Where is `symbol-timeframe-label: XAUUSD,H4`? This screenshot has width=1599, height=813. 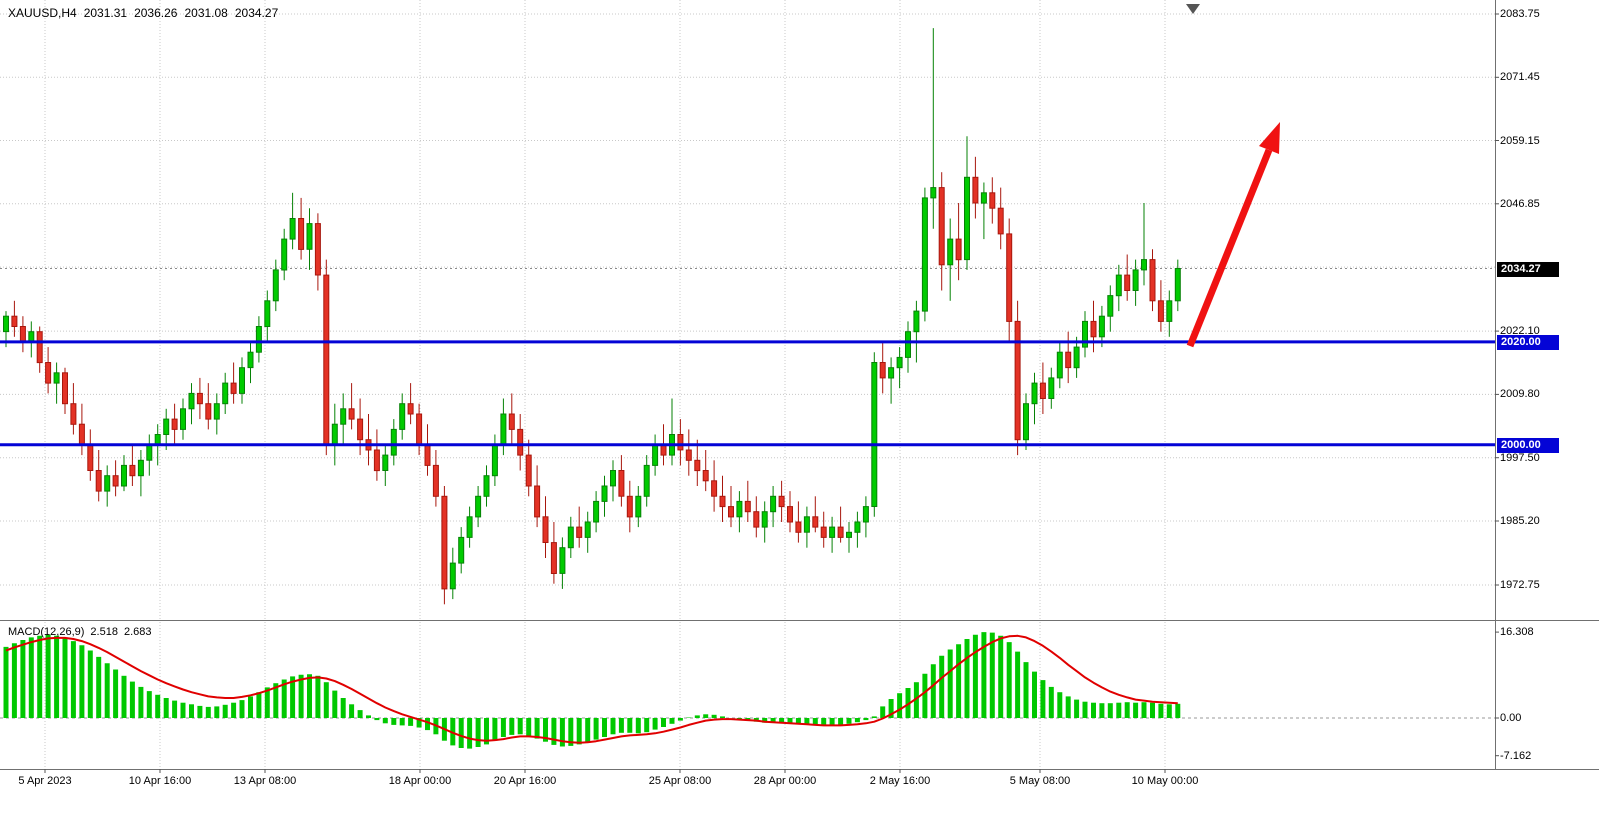 symbol-timeframe-label: XAUUSD,H4 is located at coordinates (42, 13).